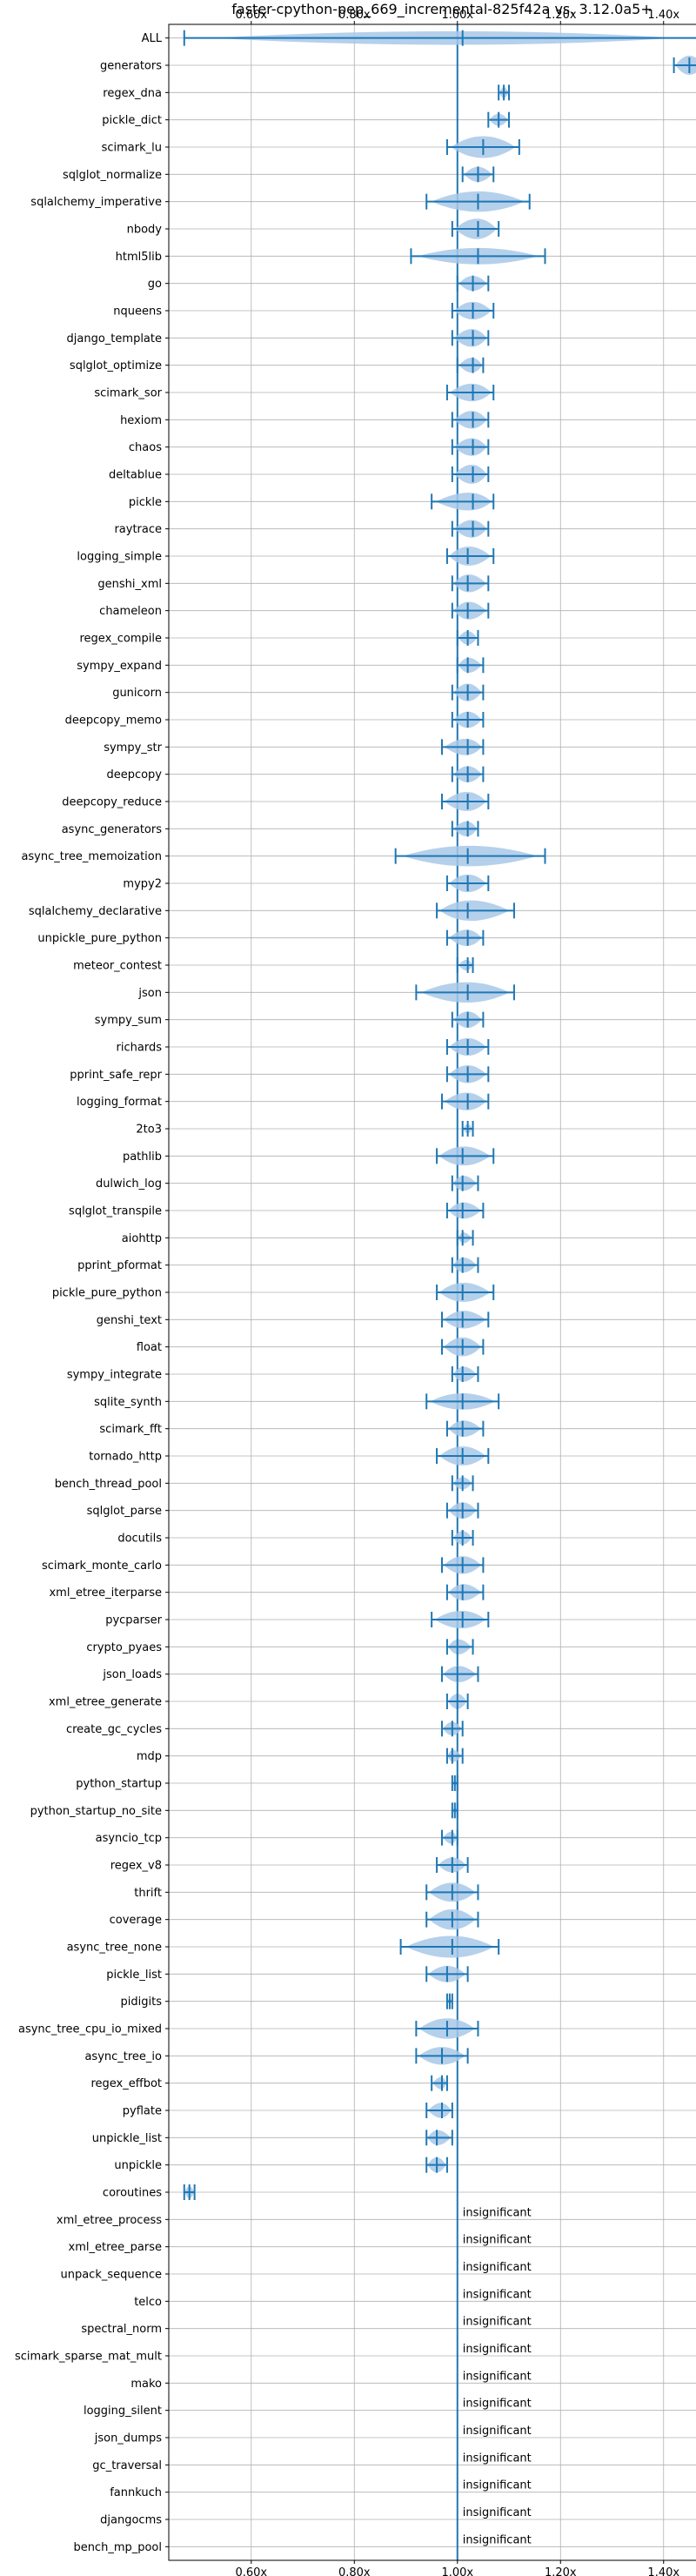 The image size is (696, 2576). I want to click on benchmark-label: gunicorn, so click(137, 693).